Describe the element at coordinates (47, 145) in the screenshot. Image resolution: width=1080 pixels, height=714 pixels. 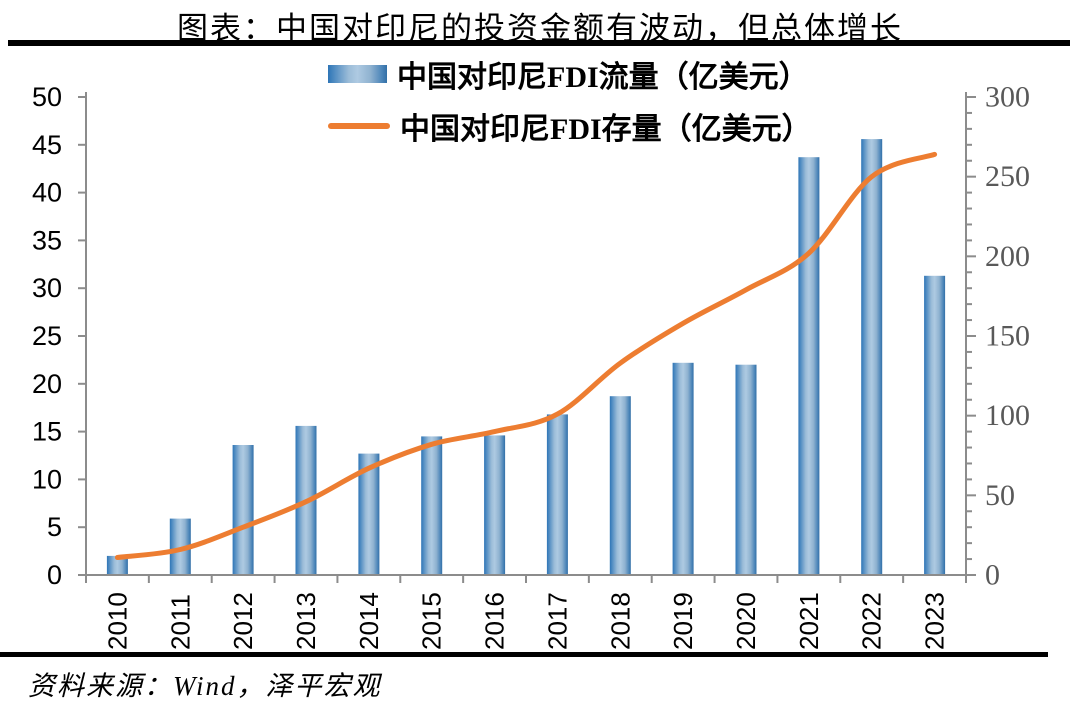
I see `left-tick-label: 45` at that location.